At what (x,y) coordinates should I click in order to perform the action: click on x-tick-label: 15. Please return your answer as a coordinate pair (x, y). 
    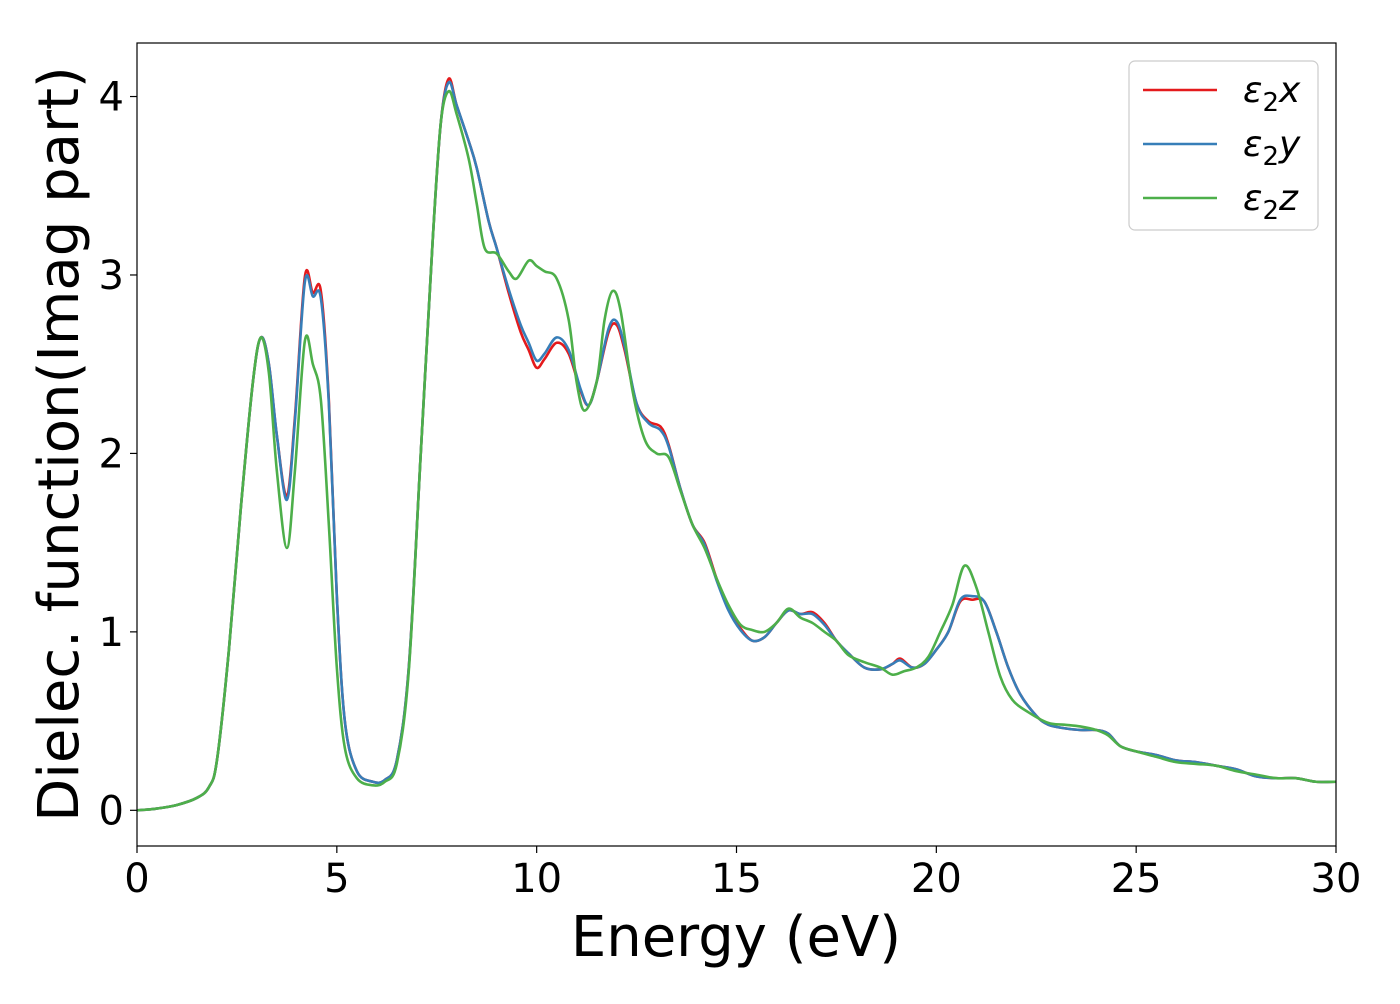
    Looking at the image, I should click on (736, 879).